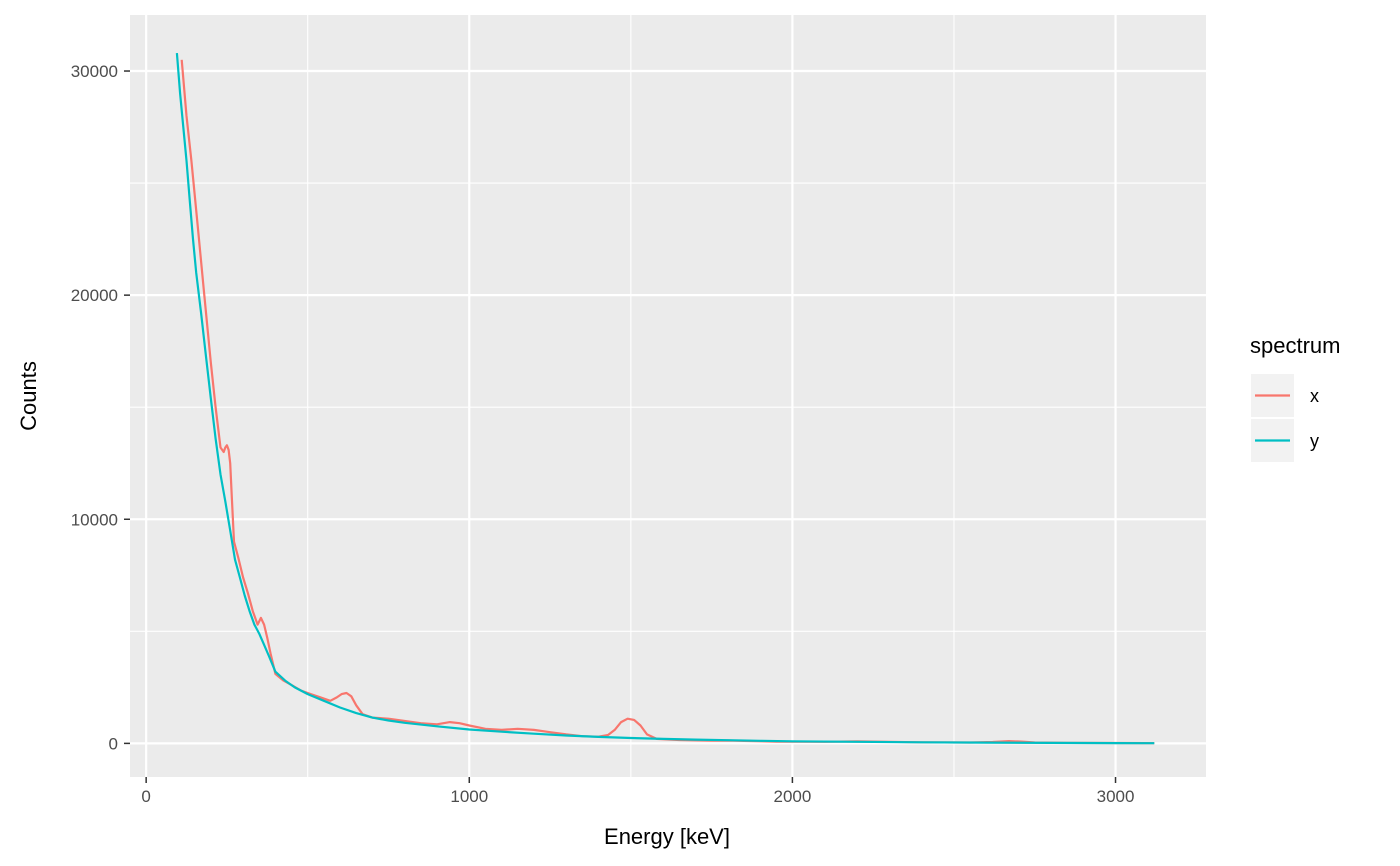 This screenshot has height=866, width=1400. I want to click on y-tick-label: 10000, so click(94, 519).